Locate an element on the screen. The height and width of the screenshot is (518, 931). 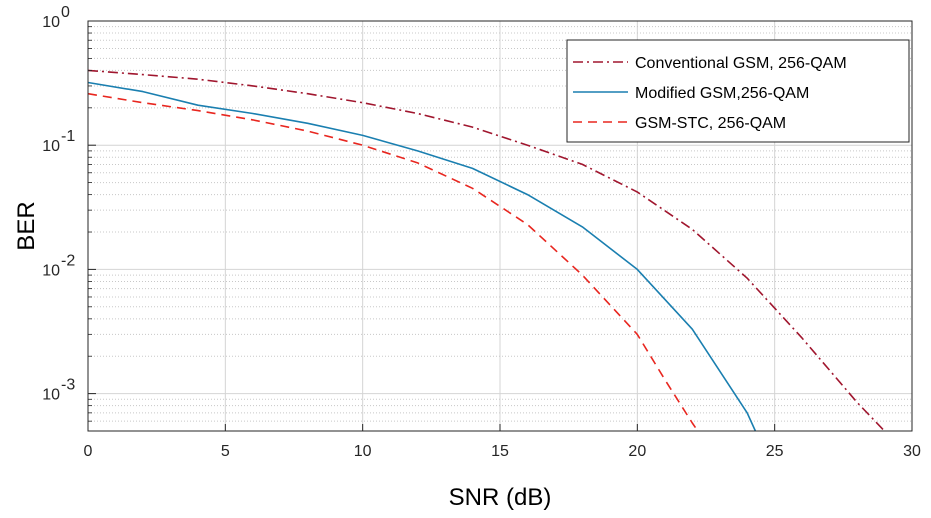
x-tick-label: 30 is located at coordinates (912, 451).